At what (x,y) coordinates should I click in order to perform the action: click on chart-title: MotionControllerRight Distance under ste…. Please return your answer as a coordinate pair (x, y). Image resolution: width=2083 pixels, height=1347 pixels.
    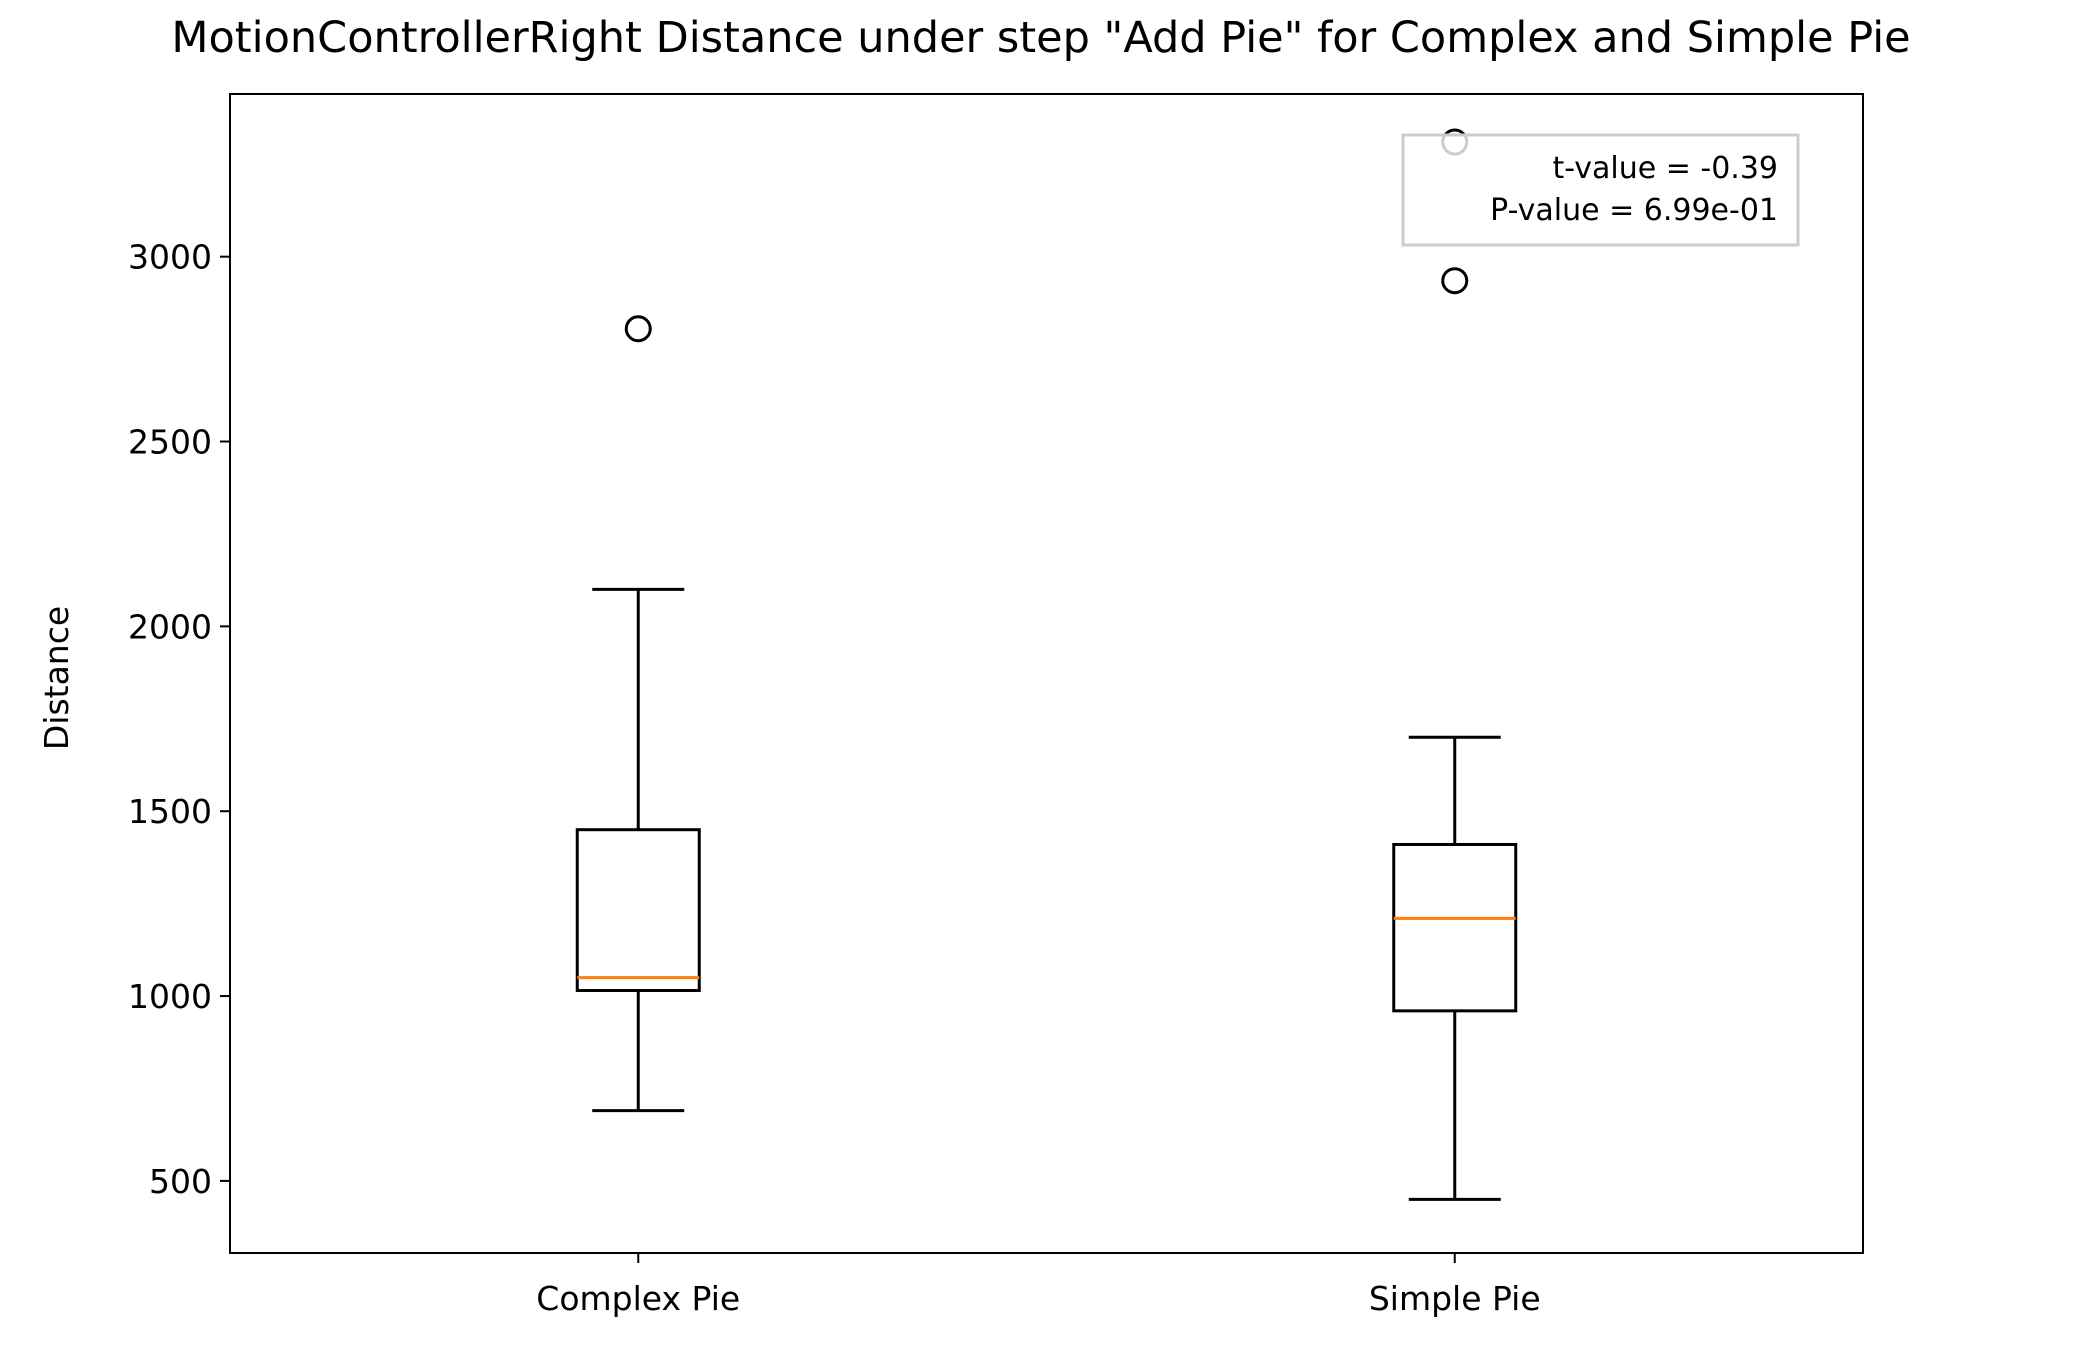
    Looking at the image, I should click on (1040, 38).